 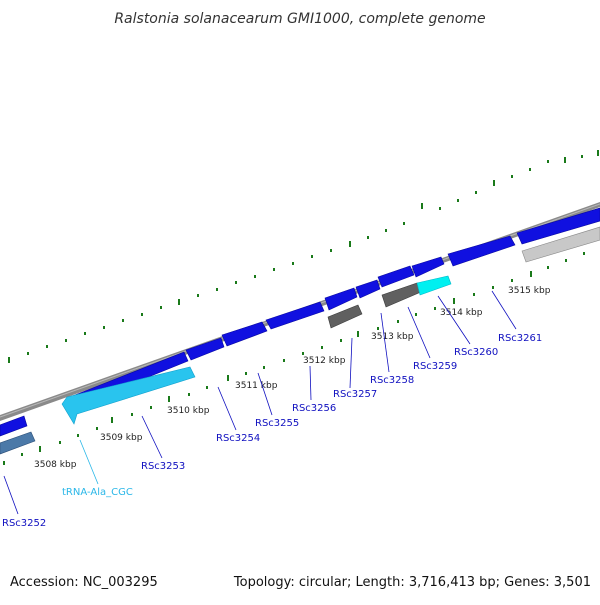 What do you see at coordinates (476, 352) in the screenshot?
I see `gene-label: RSc3260` at bounding box center [476, 352].